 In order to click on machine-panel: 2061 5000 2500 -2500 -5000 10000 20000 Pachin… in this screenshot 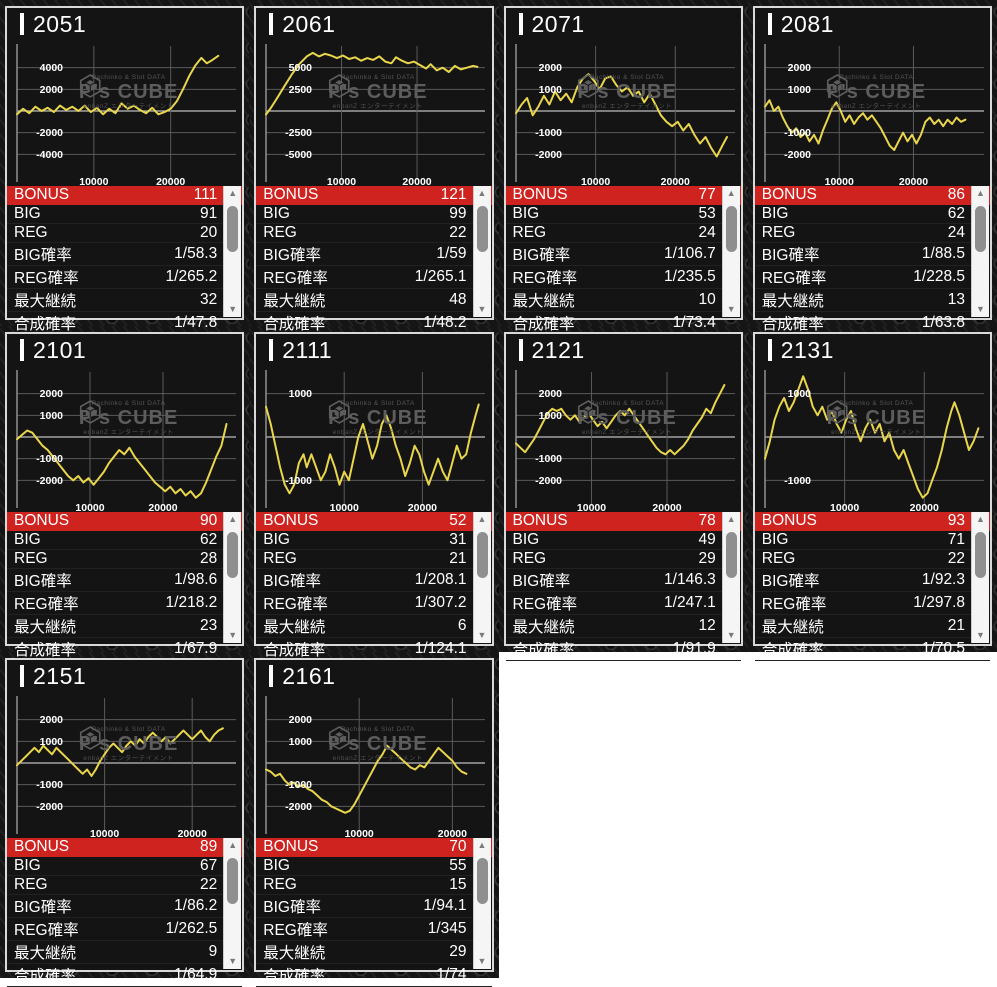, I will do `click(374, 170)`.